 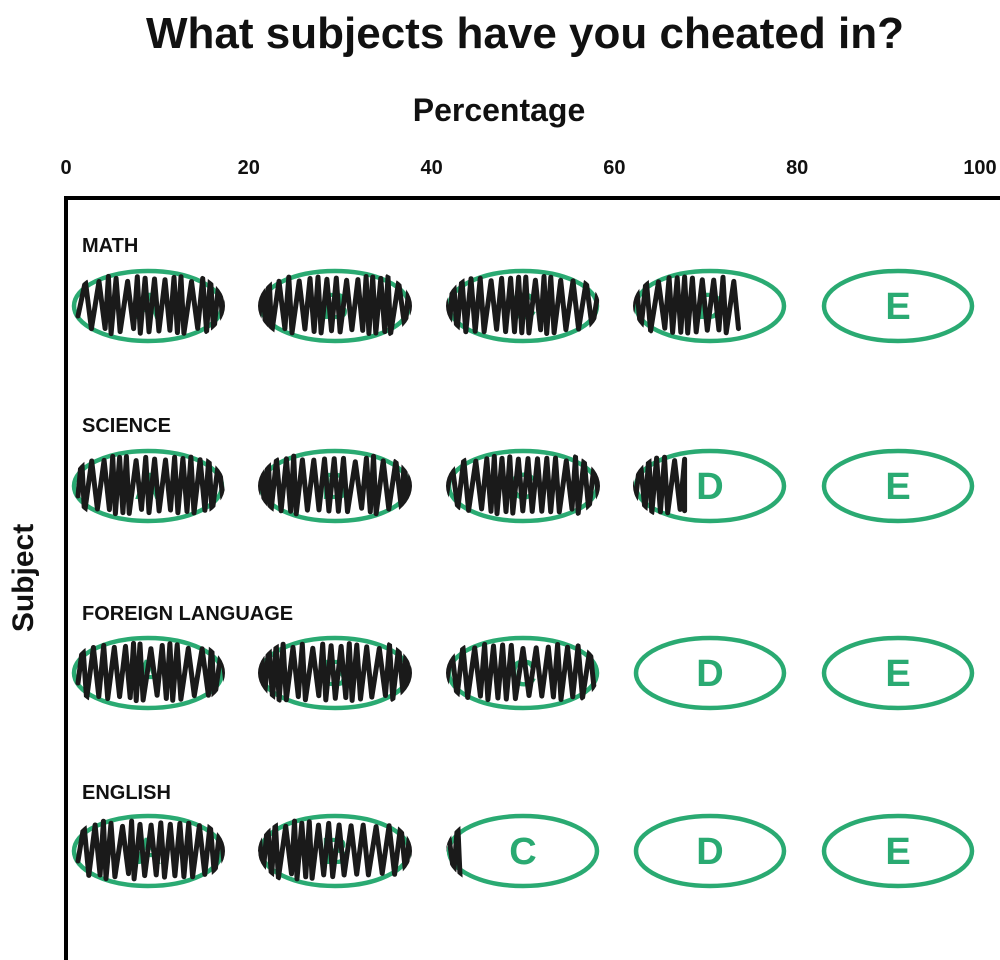 What do you see at coordinates (797, 168) in the screenshot?
I see `x-tick-label: 80` at bounding box center [797, 168].